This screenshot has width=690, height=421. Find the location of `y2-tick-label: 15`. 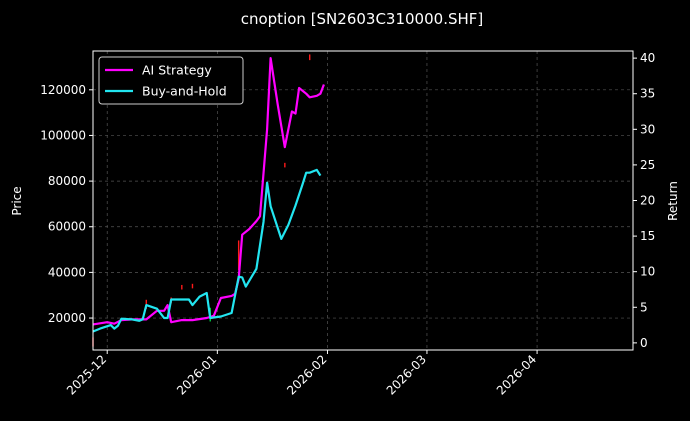

y2-tick-label: 15 is located at coordinates (647, 236).